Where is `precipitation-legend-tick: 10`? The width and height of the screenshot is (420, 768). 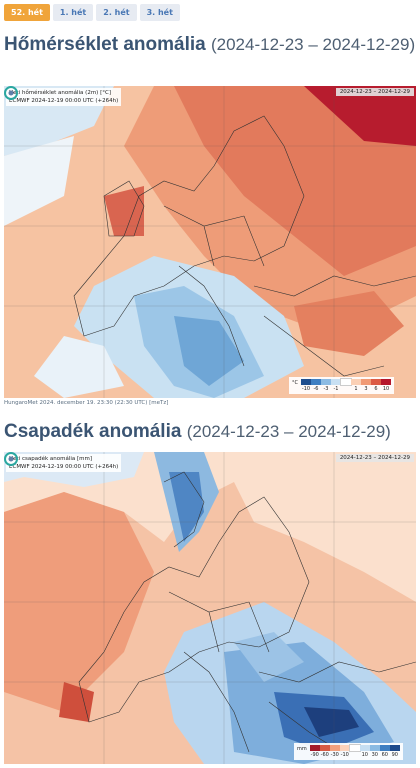
precipitation-legend-tick: 10 is located at coordinates (364, 755).